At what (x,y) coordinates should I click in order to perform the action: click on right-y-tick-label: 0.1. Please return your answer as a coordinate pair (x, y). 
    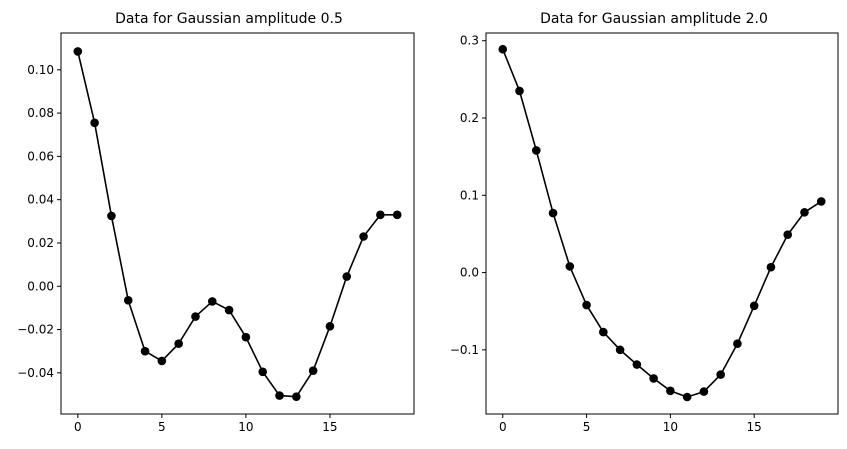
    Looking at the image, I should click on (469, 195).